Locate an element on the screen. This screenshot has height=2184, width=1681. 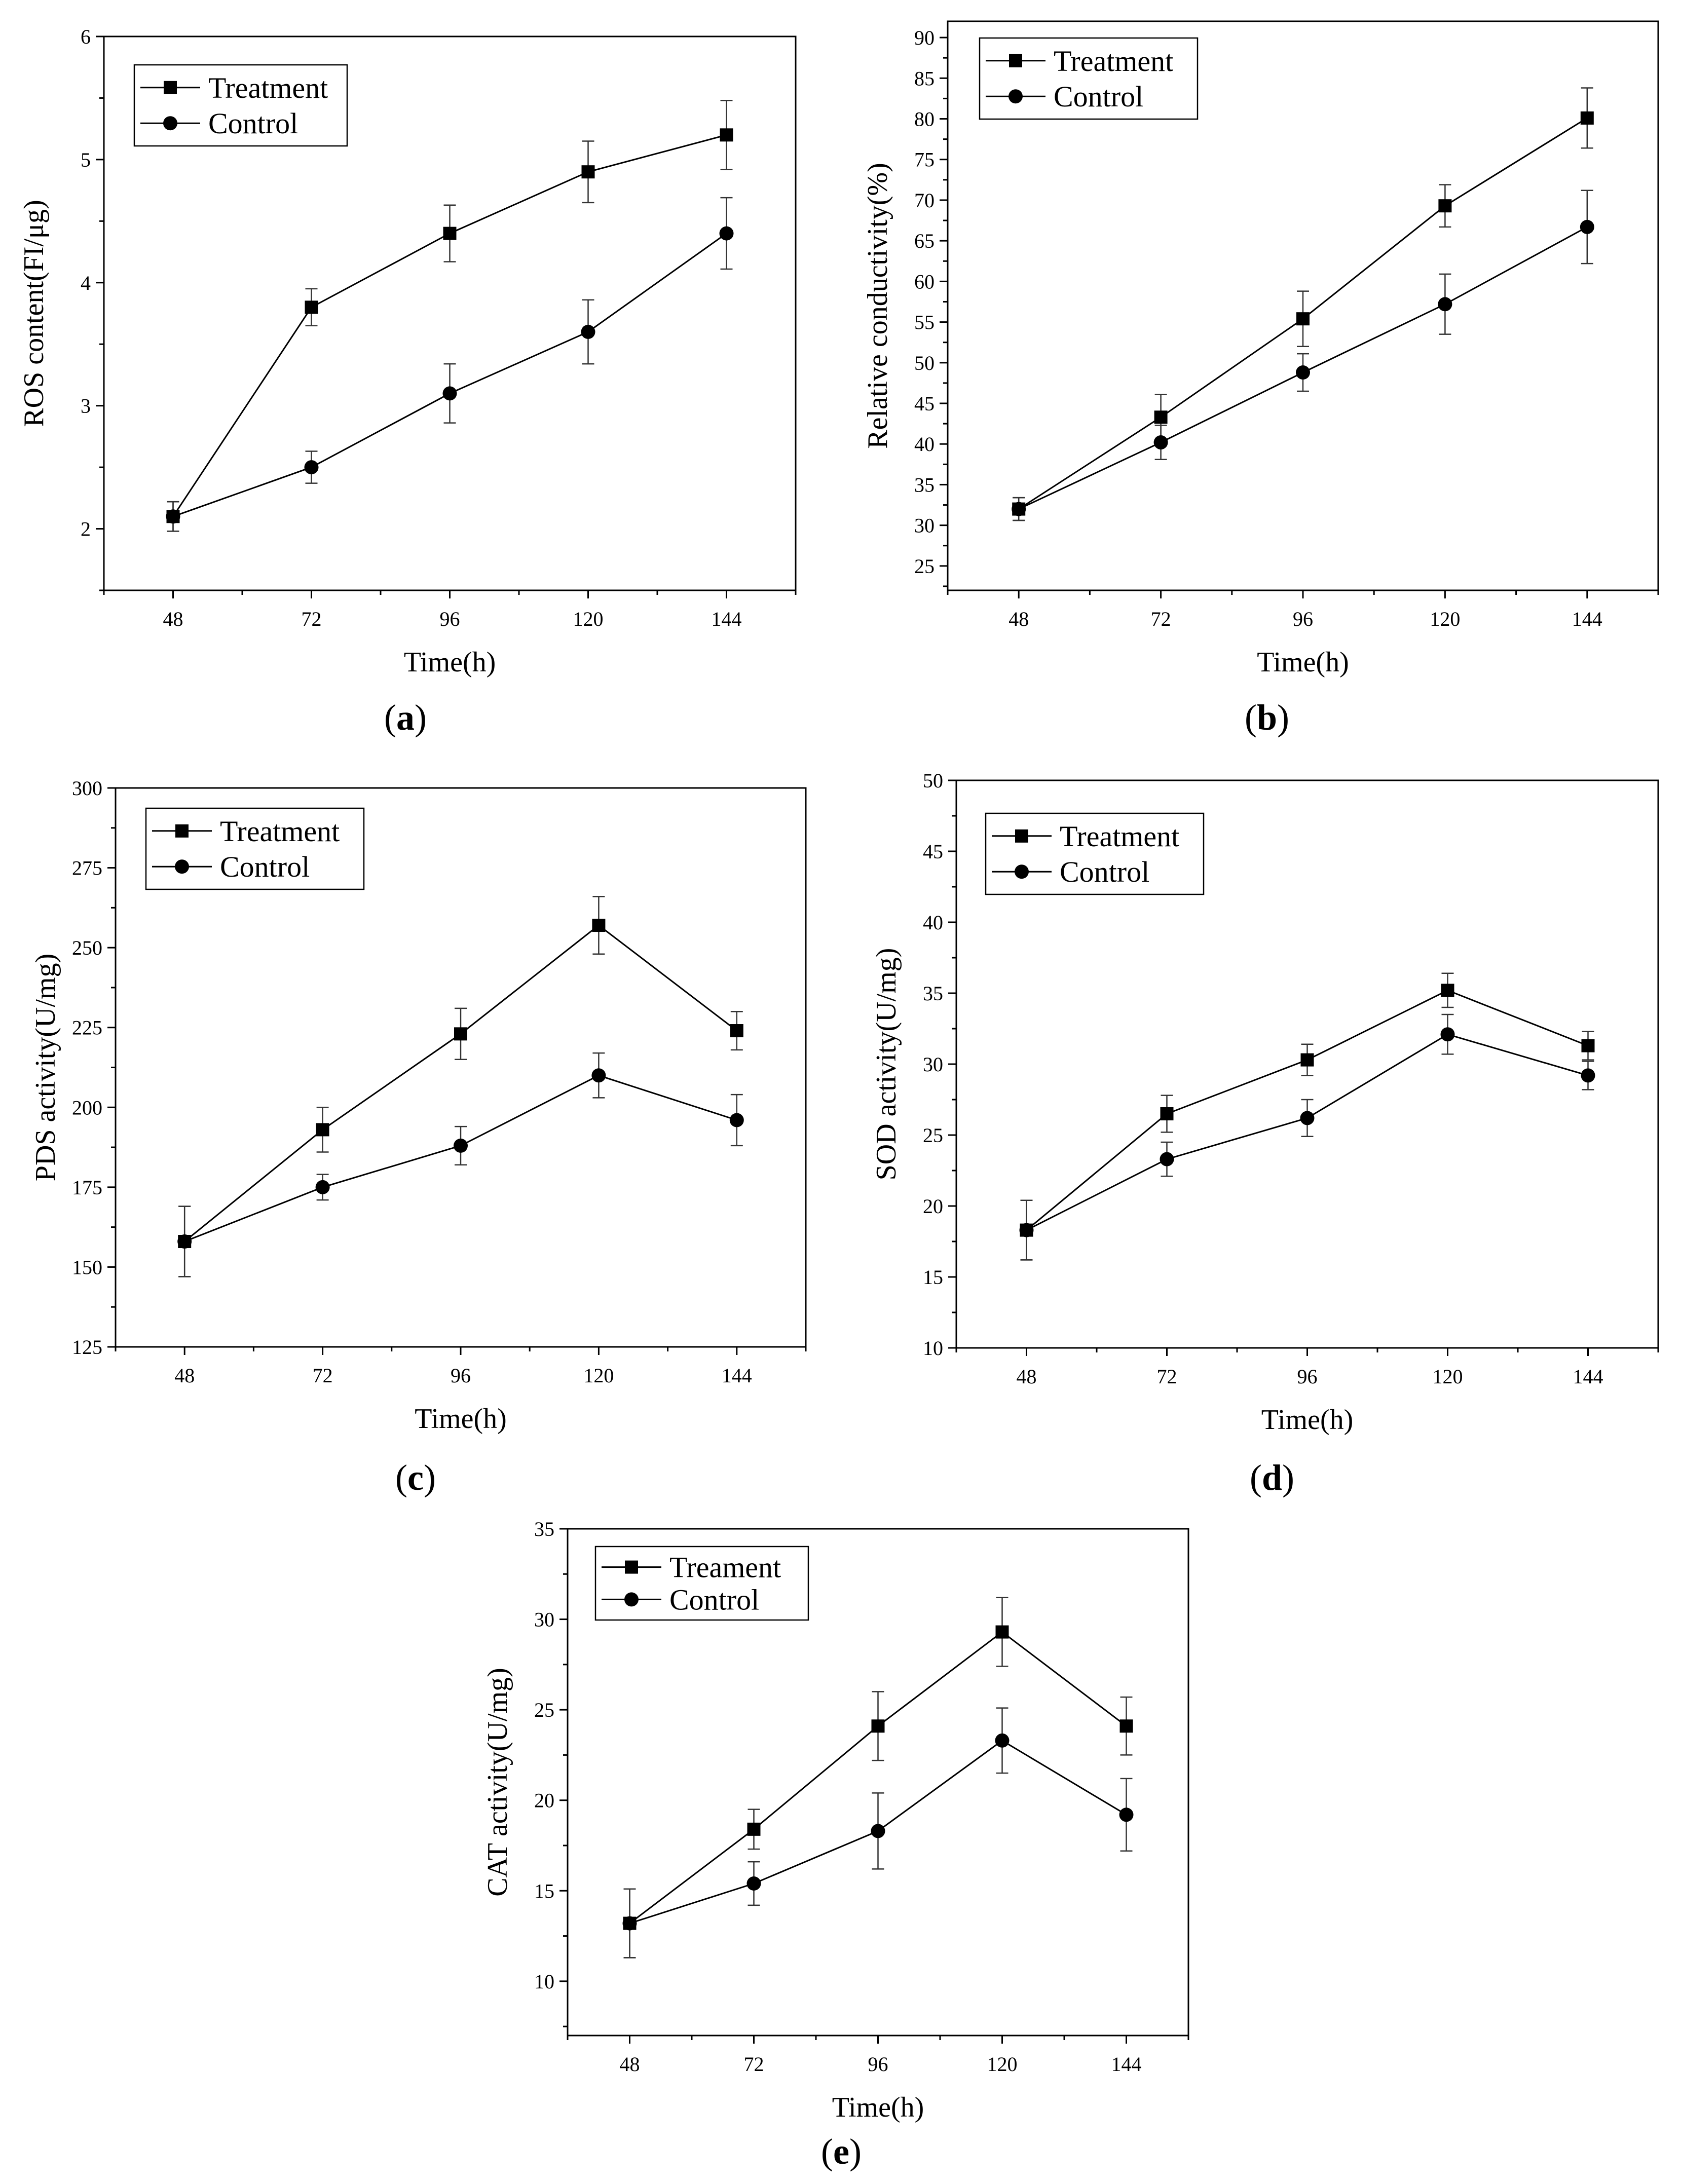
series-line is located at coordinates (878, 1777).